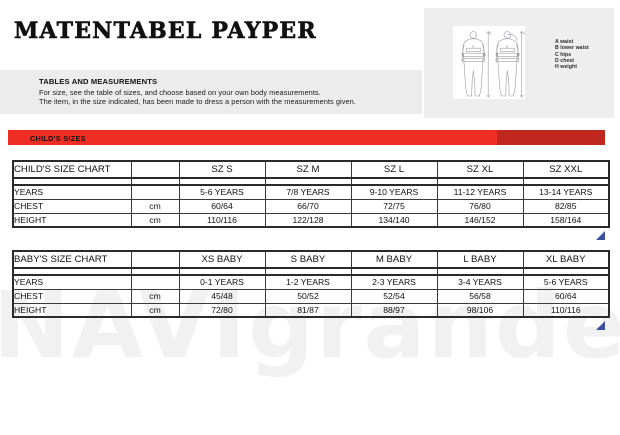 The height and width of the screenshot is (435, 620). Describe the element at coordinates (58, 138) in the screenshot. I see `banner-label: CHILD'S SIZES` at that location.